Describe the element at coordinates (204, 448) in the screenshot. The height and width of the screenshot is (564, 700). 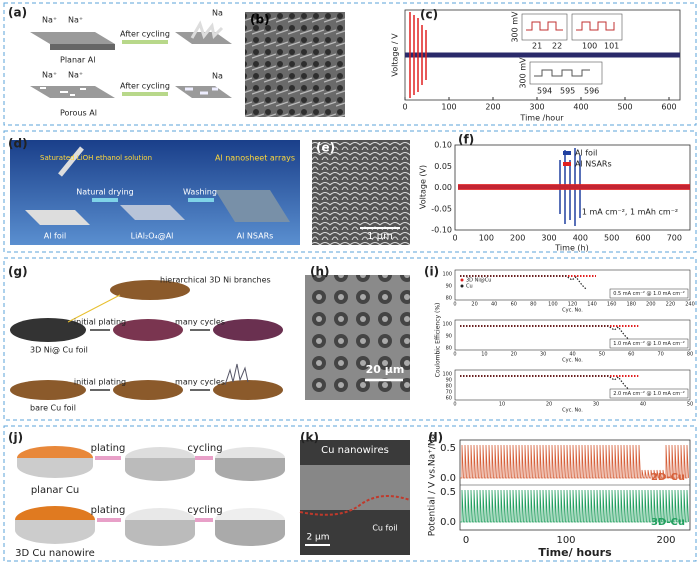
I see `label: cycling` at that location.